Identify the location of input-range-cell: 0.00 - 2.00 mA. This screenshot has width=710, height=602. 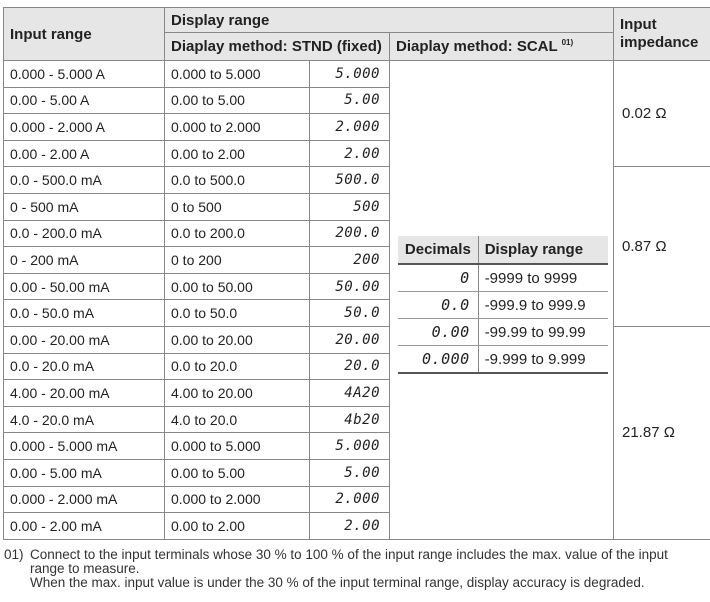
(84, 526).